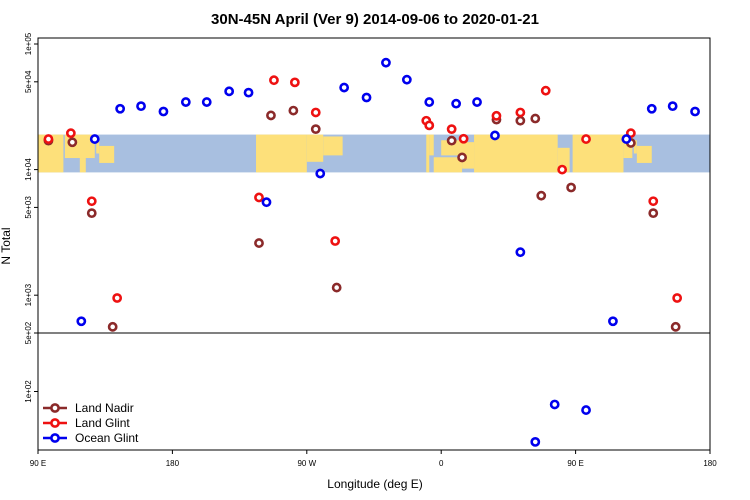  I want to click on x-tick-label: 0, so click(441, 463).